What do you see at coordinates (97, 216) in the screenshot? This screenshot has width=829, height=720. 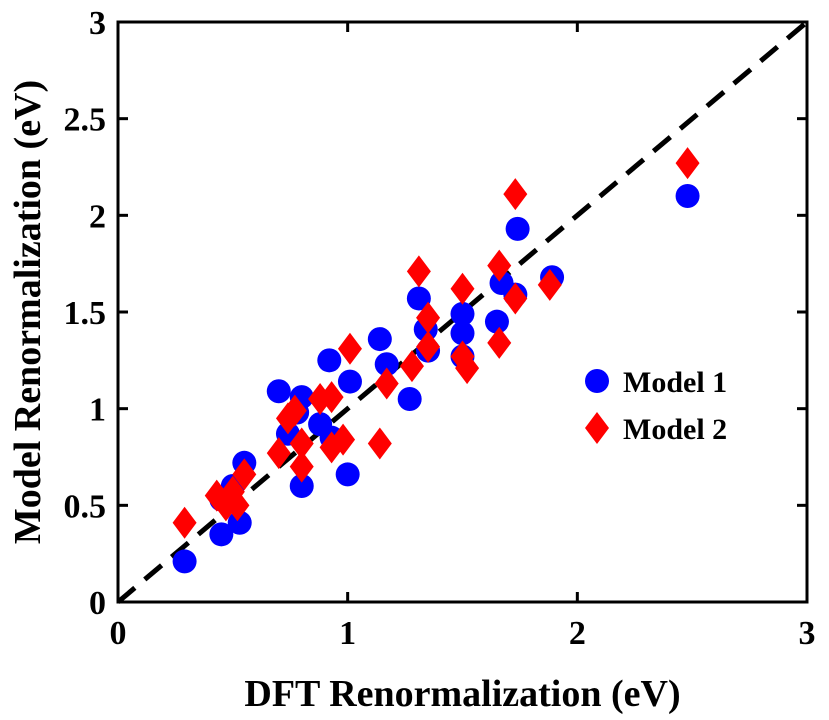 I see `y-tick-label-4: 2` at bounding box center [97, 216].